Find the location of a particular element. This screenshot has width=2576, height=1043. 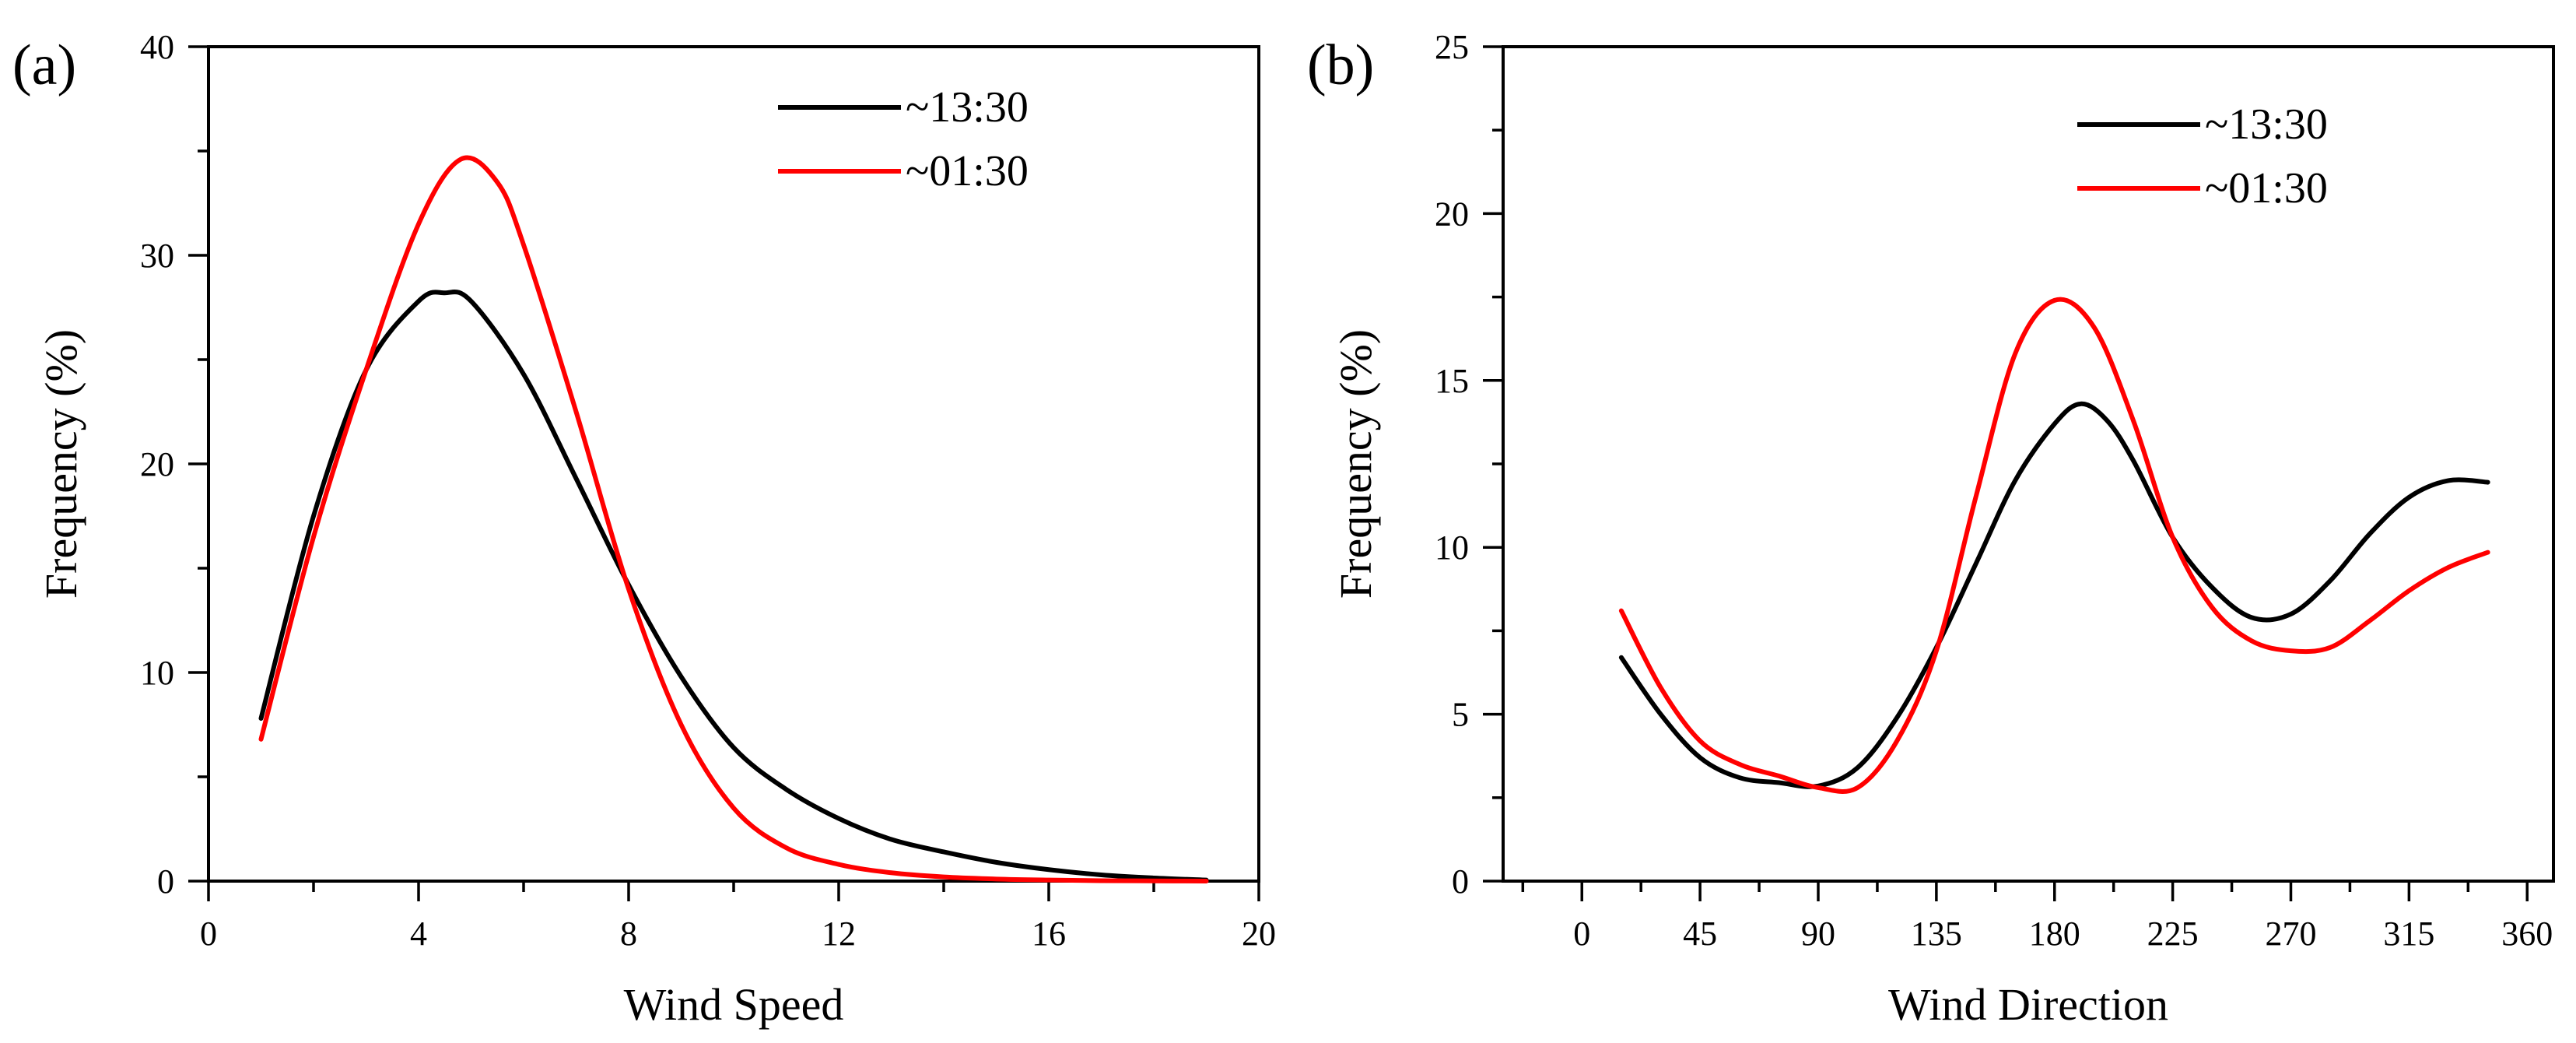

x-tick-label: 12 is located at coordinates (839, 934).